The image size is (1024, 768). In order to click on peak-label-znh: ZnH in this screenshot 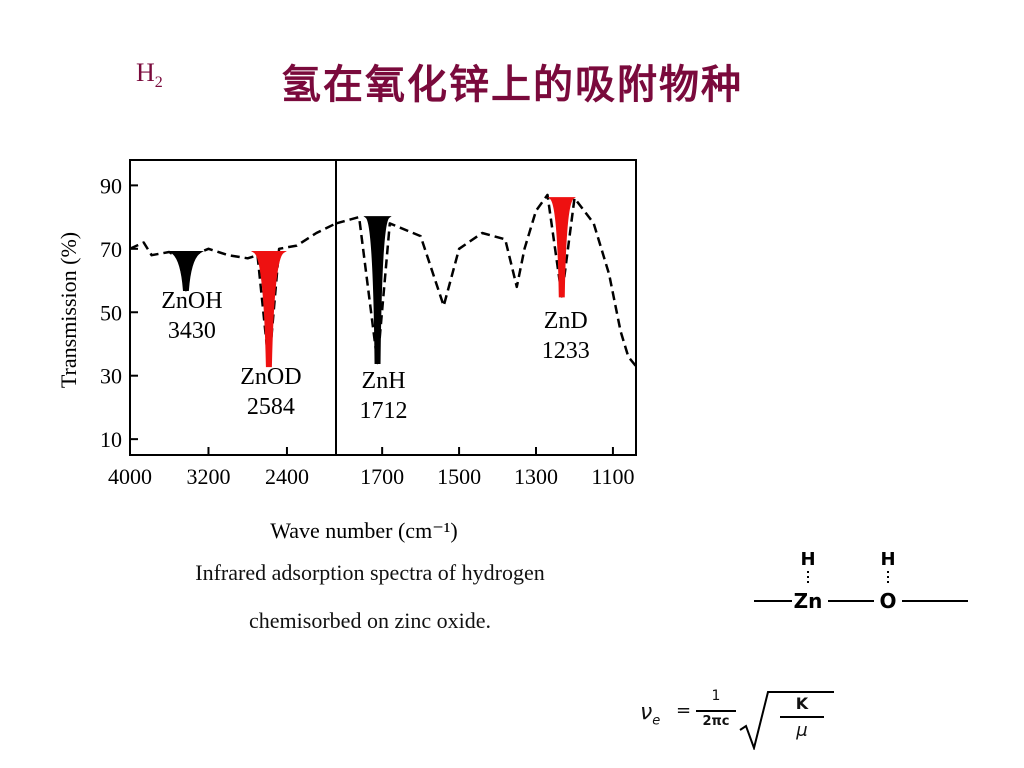, I will do `click(384, 381)`.